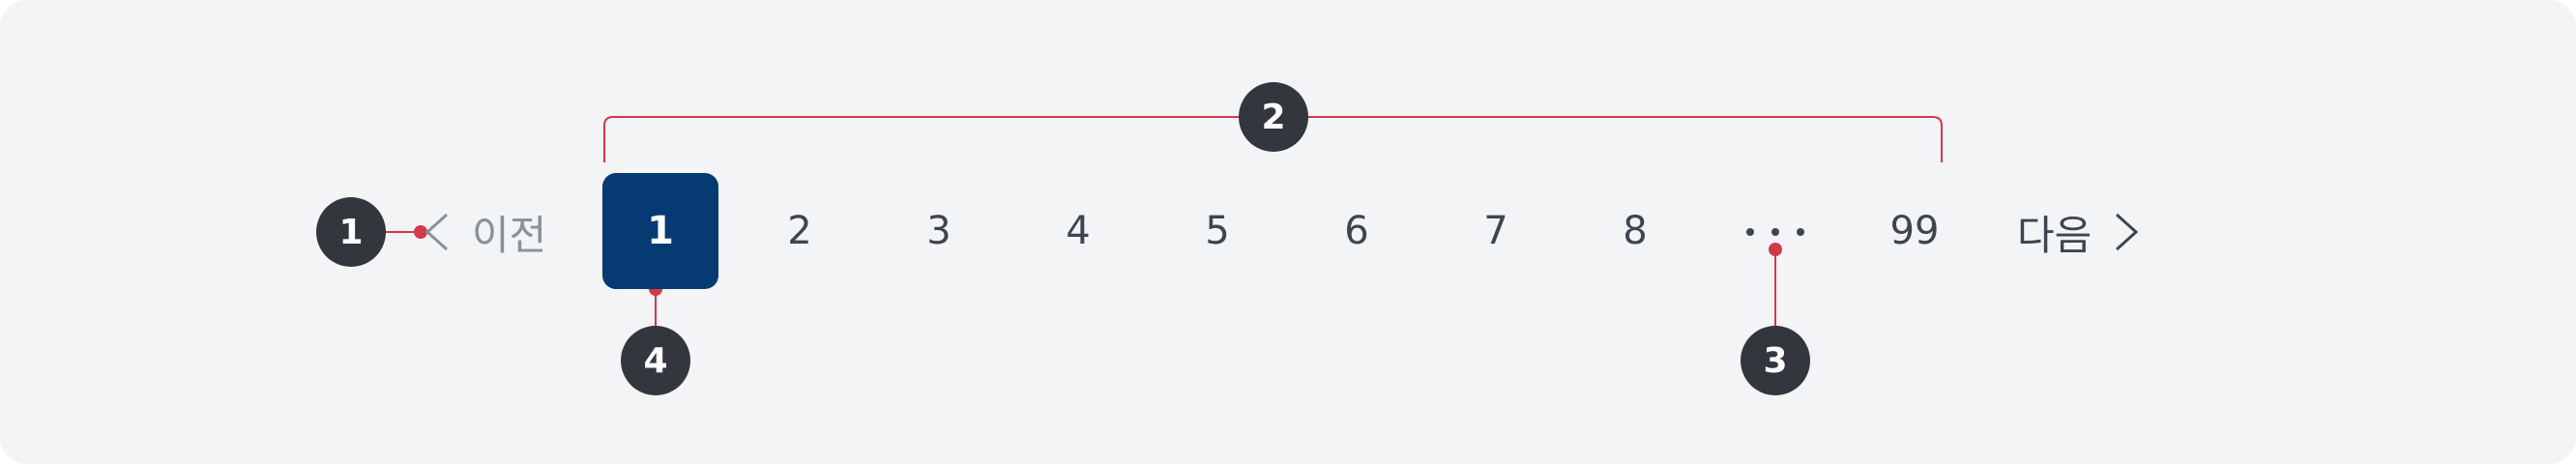 Image resolution: width=2576 pixels, height=464 pixels. What do you see at coordinates (1078, 231) in the screenshot?
I see `page-4-button: 4` at bounding box center [1078, 231].